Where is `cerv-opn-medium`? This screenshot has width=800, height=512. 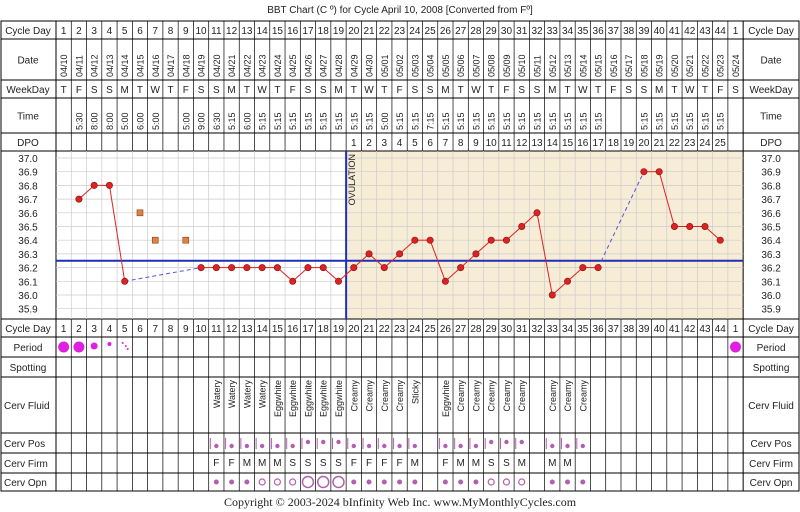
cerv-opn-medium is located at coordinates (522, 482).